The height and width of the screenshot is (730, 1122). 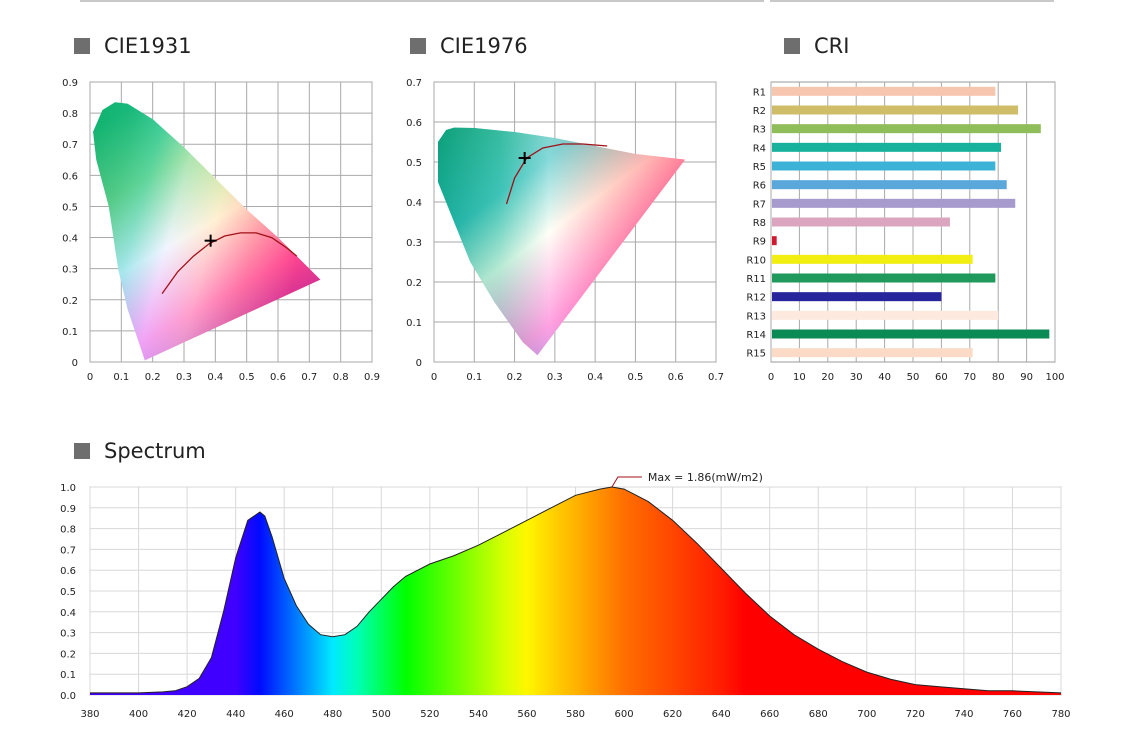 What do you see at coordinates (422, 1) in the screenshot?
I see `top-divider-left` at bounding box center [422, 1].